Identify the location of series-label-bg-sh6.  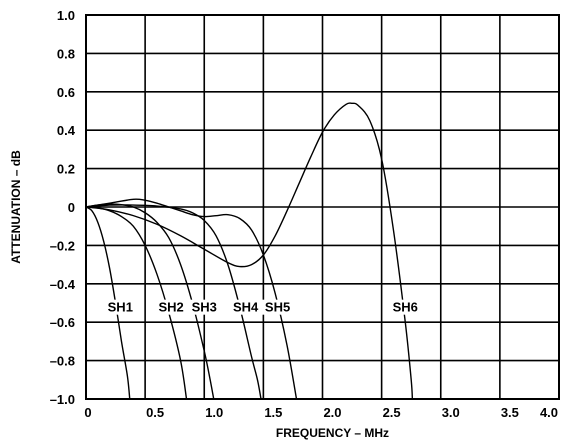
(405, 307).